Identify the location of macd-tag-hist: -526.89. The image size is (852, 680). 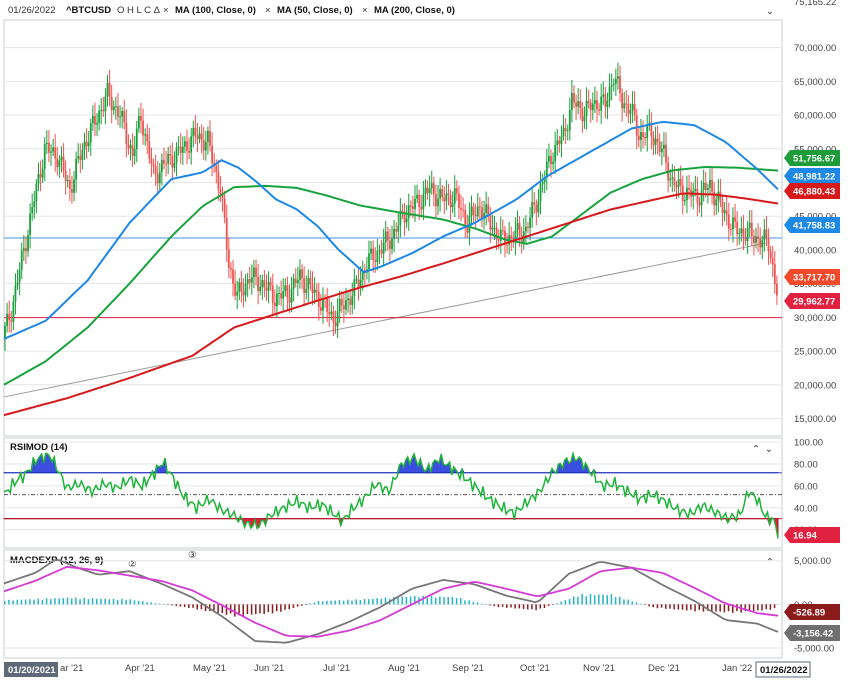
(812, 612).